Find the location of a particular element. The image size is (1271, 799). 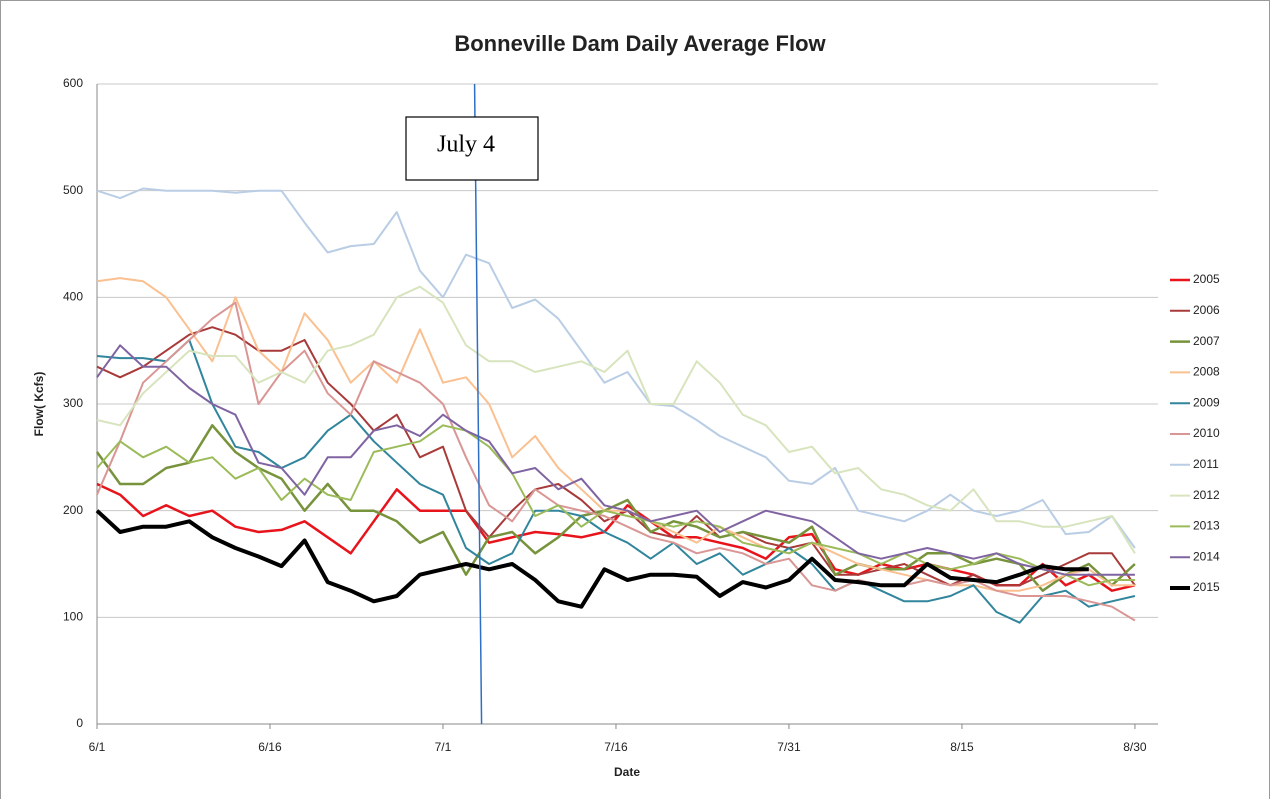

x-tick-label: 7/31 is located at coordinates (789, 747).